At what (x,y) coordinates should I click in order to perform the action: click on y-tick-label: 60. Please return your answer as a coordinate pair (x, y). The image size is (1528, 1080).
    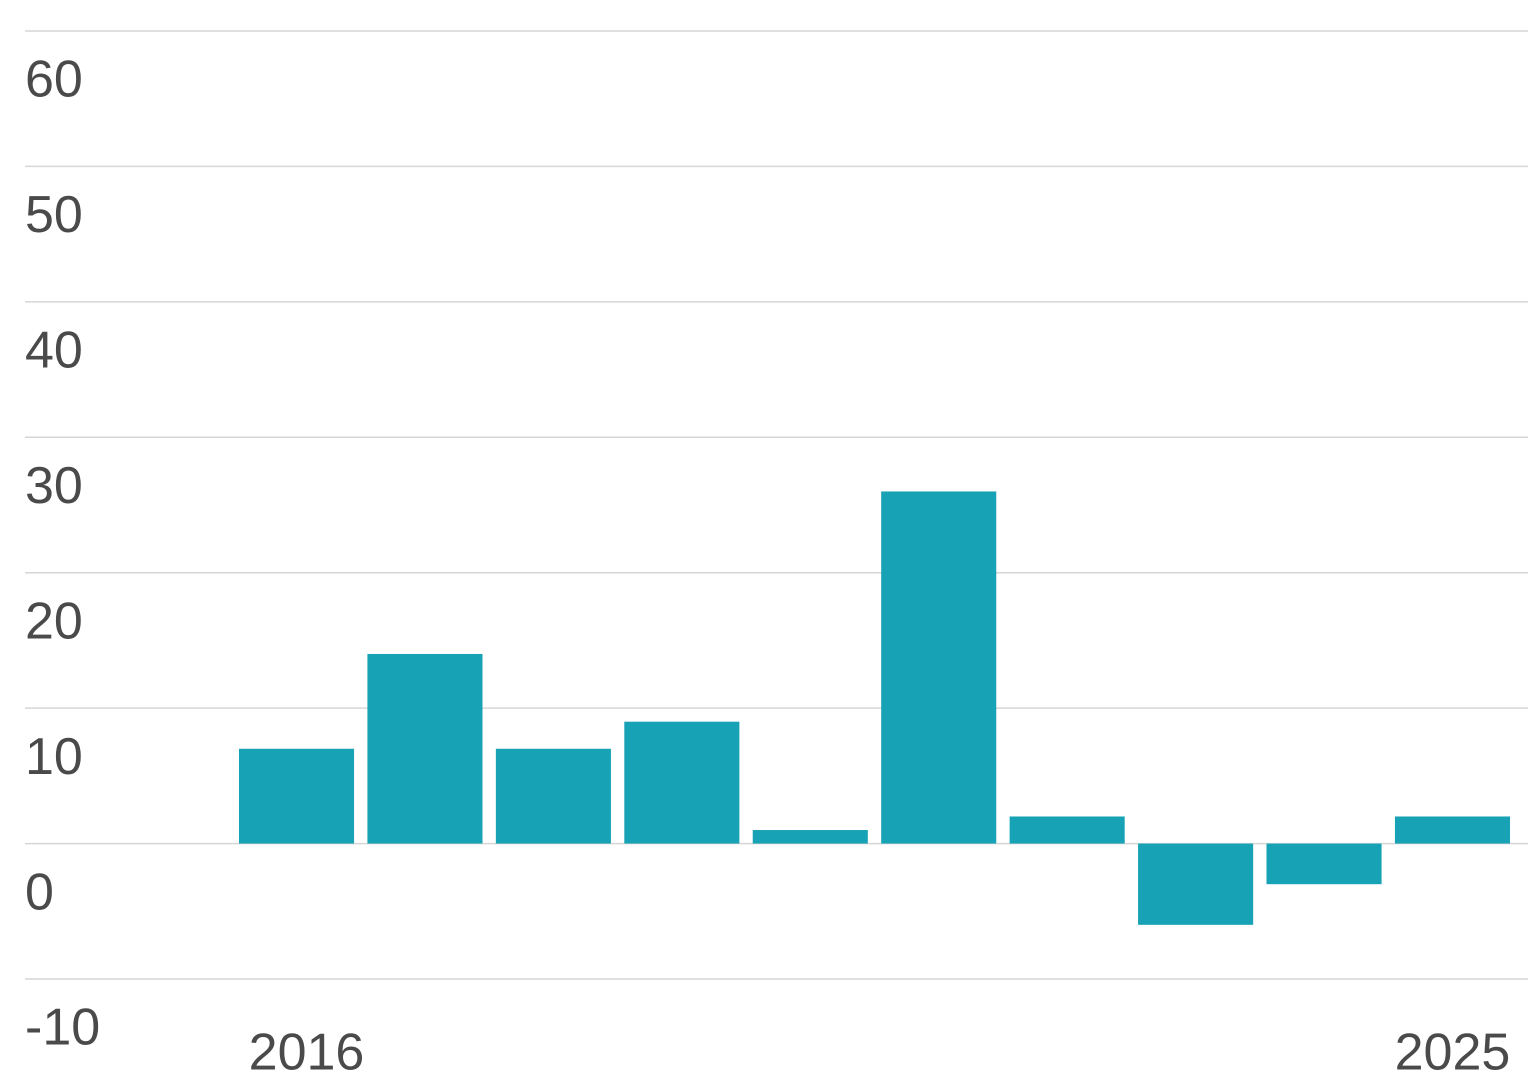
    Looking at the image, I should click on (54, 80).